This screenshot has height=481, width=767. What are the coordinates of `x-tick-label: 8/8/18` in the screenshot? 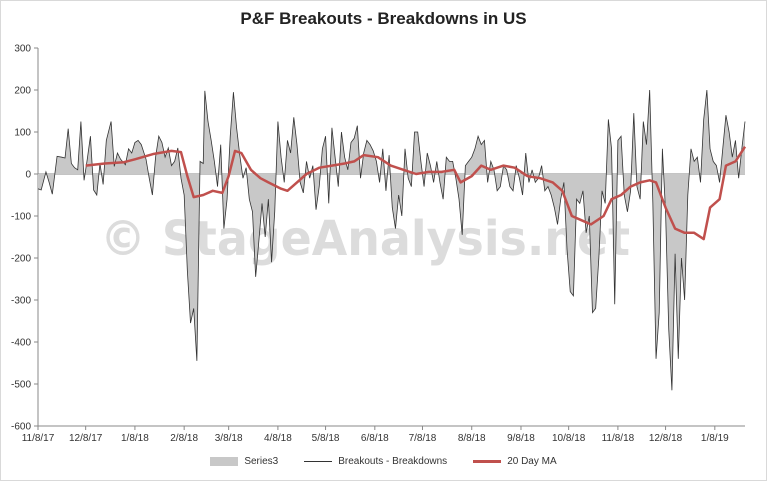 It's located at (472, 438).